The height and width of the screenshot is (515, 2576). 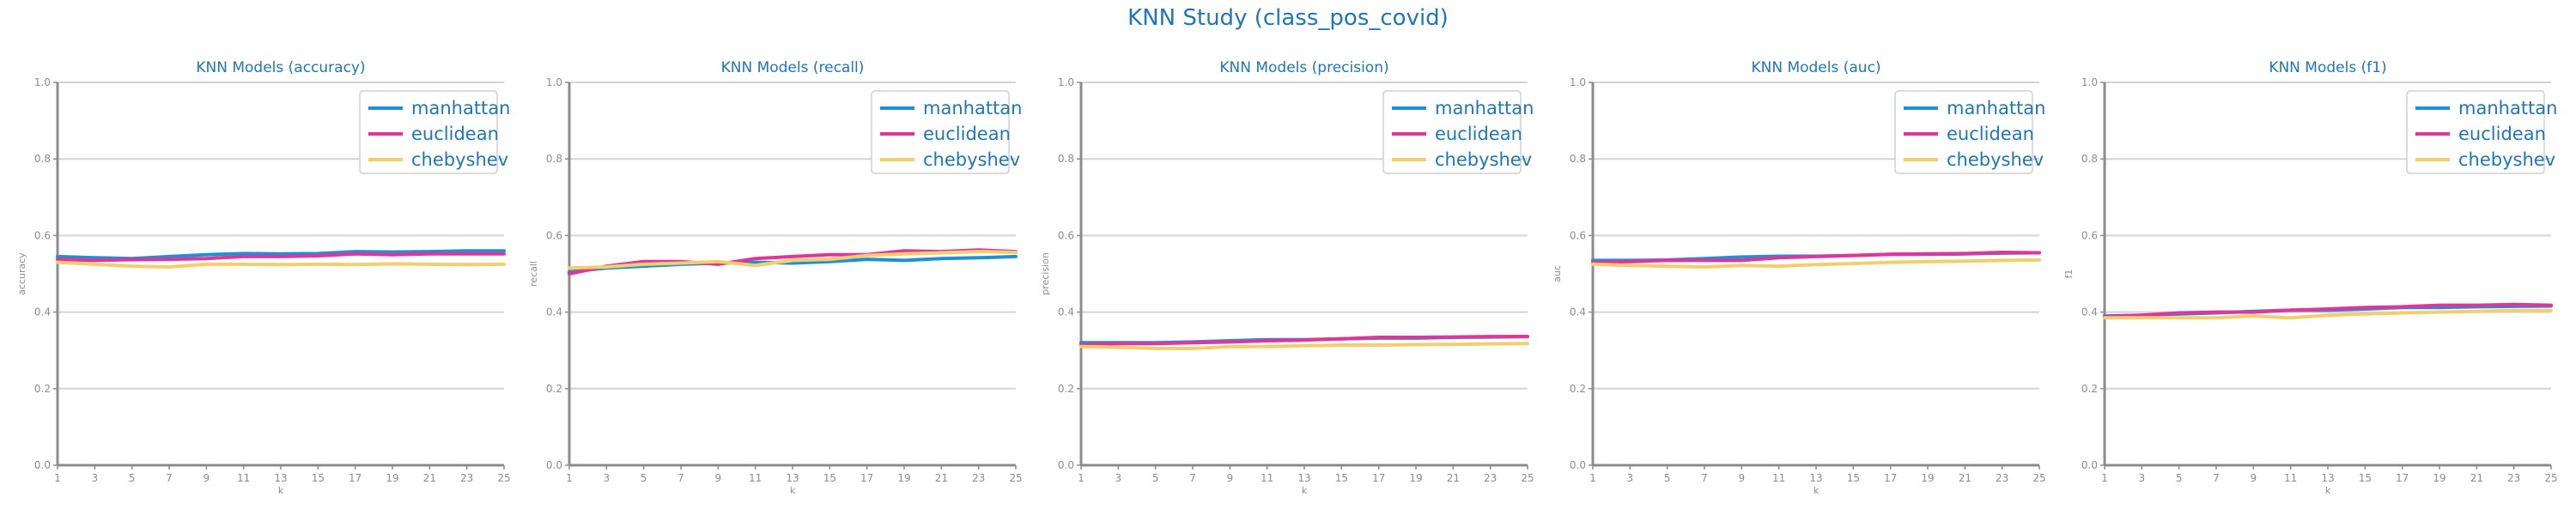 What do you see at coordinates (1303, 67) in the screenshot?
I see `panel-title: KNN Models (precision)` at bounding box center [1303, 67].